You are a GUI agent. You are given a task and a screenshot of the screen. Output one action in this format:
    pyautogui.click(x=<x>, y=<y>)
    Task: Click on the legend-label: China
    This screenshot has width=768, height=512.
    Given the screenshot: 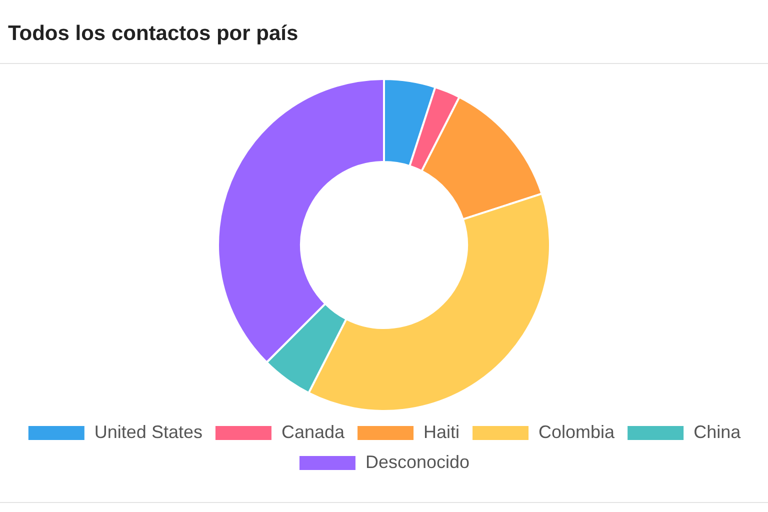 What is the action you would take?
    pyautogui.click(x=718, y=432)
    